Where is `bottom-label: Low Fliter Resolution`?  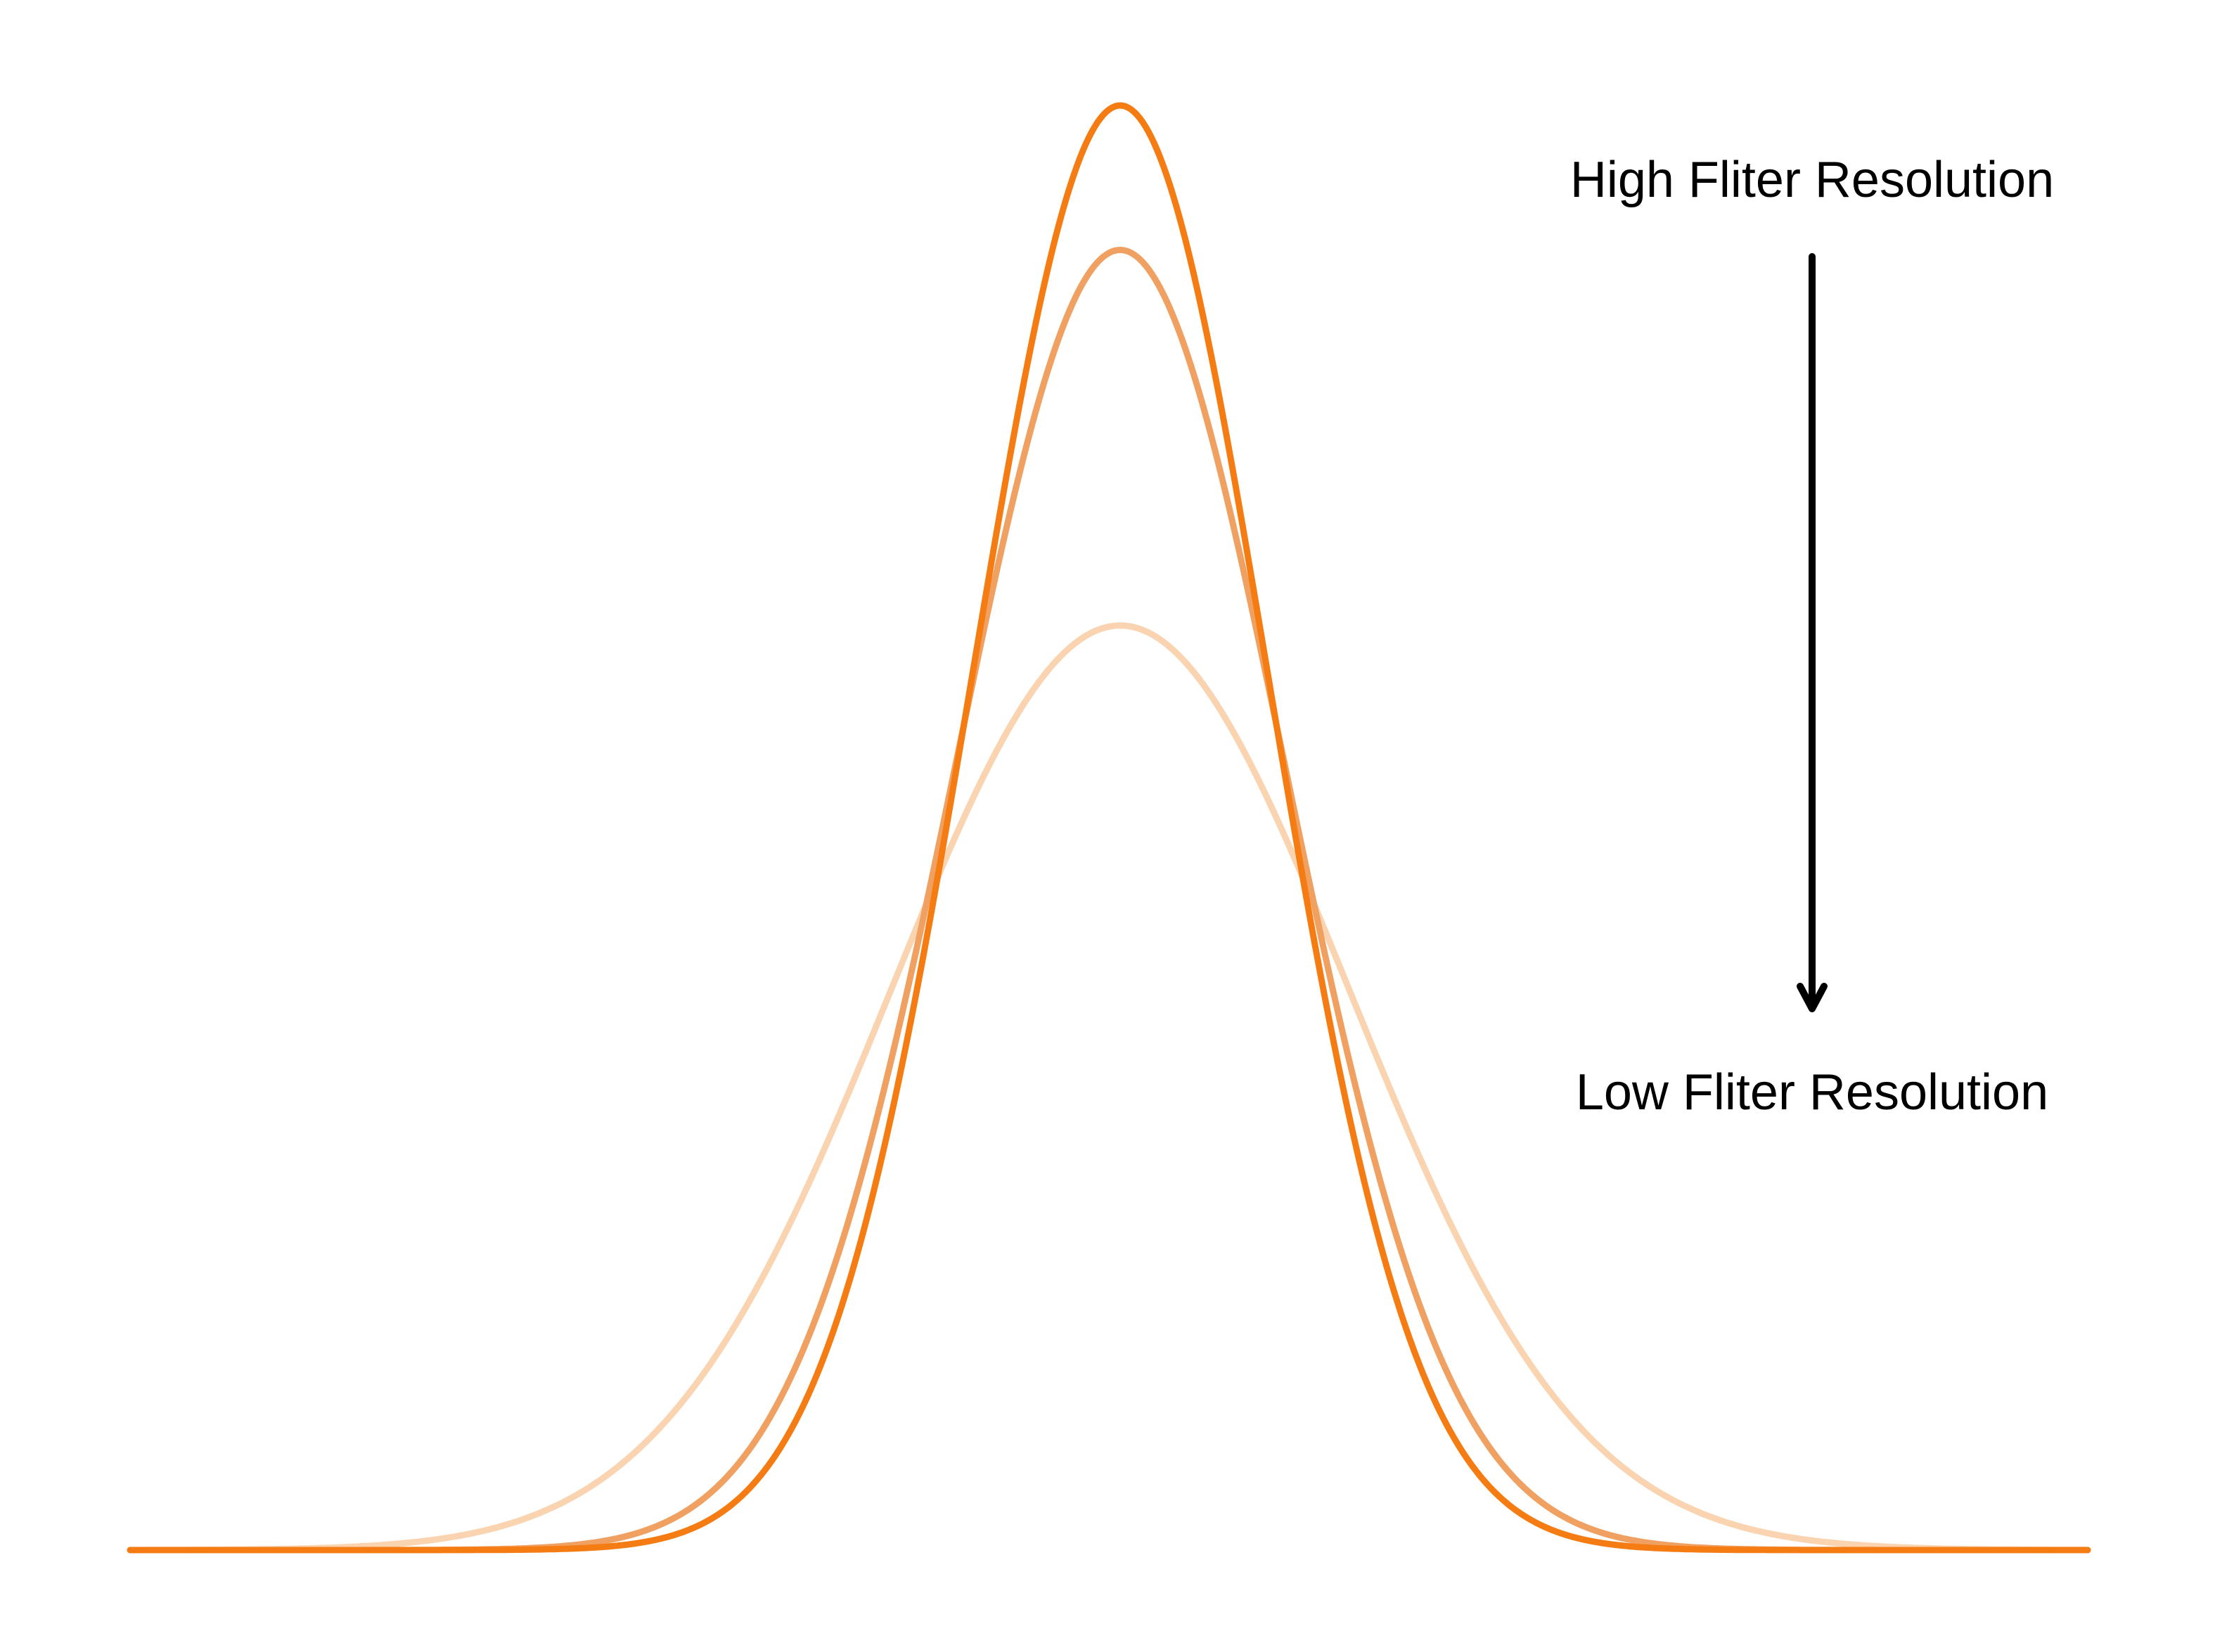
bottom-label: Low Fliter Resolution is located at coordinates (1812, 1092).